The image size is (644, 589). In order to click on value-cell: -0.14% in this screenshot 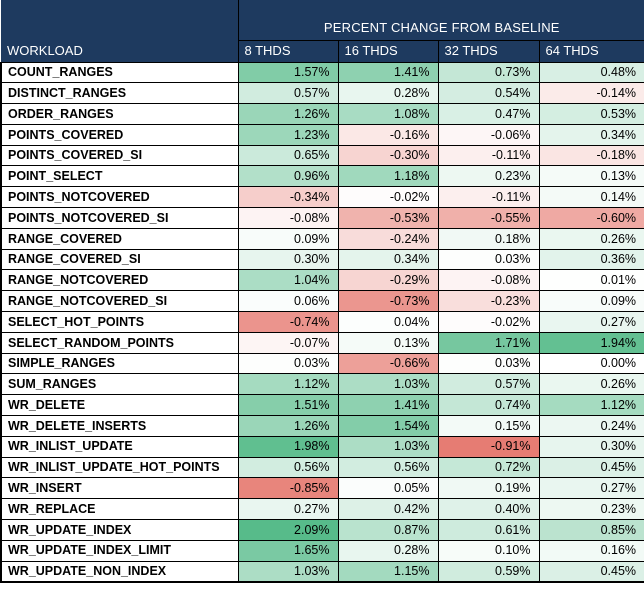, I will do `click(591, 93)`.